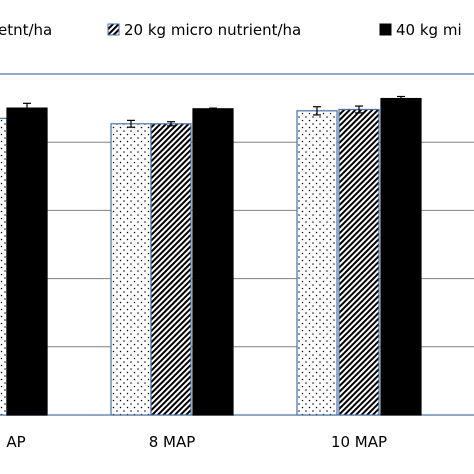 The width and height of the screenshot is (474, 474). I want to click on legend-label-2: 20 kg micro nutrient/ha, so click(212, 30).